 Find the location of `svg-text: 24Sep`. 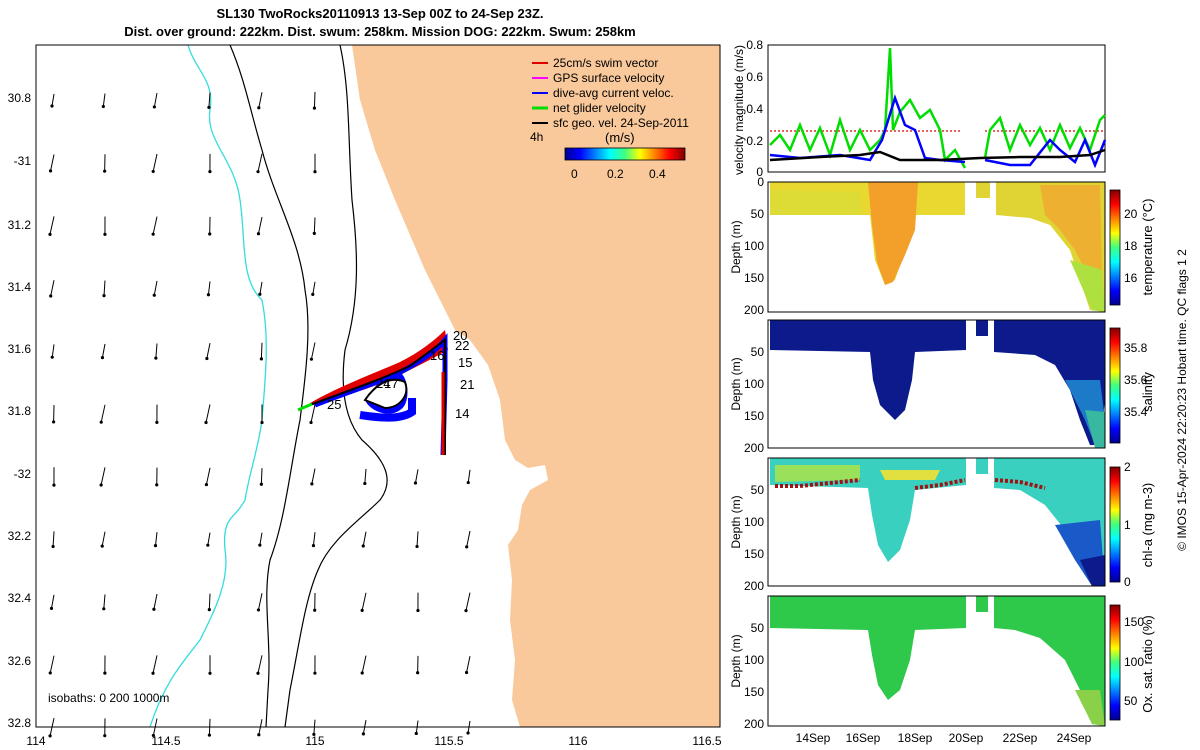

svg-text: 24Sep is located at coordinates (1074, 738).